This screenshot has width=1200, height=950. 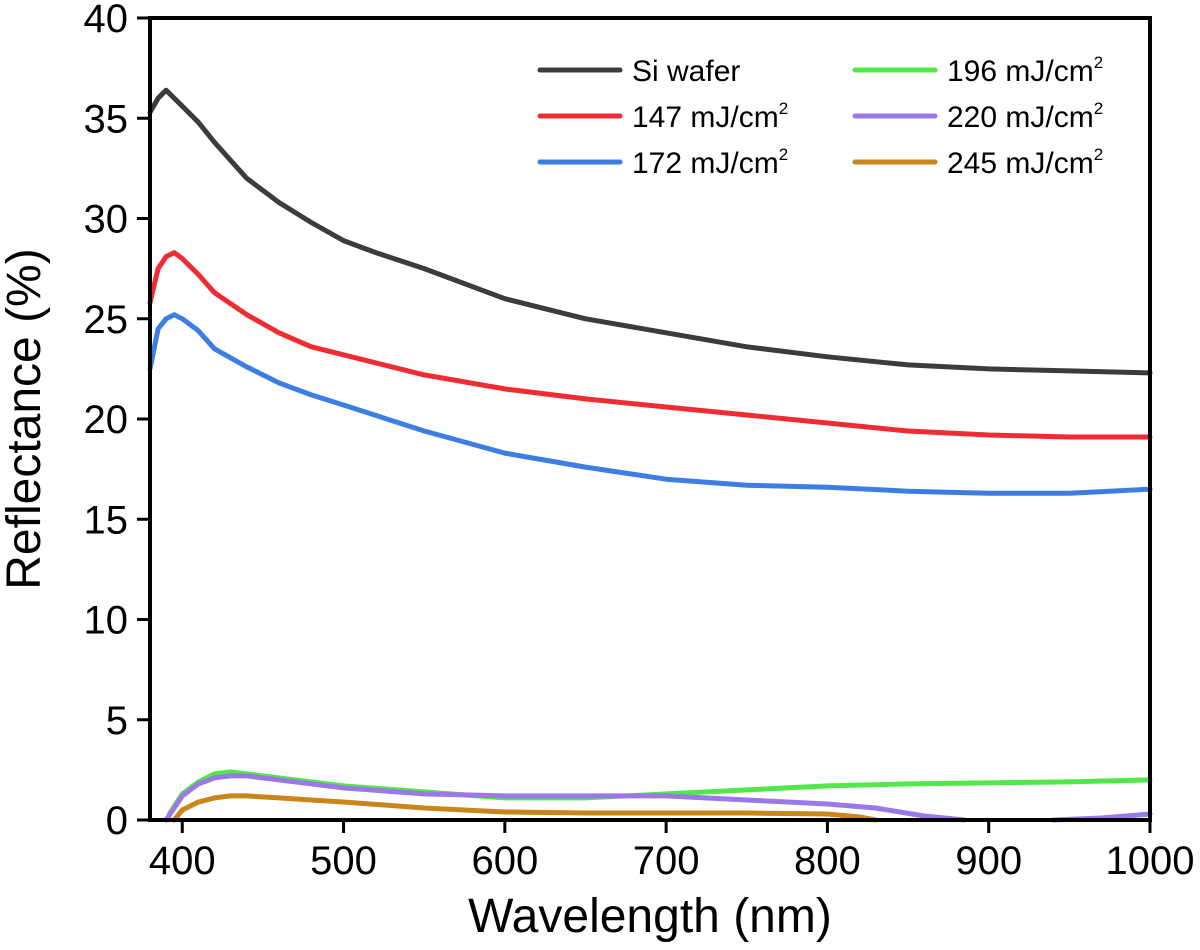 I want to click on y-tick-label-7: 35, so click(x=106, y=119).